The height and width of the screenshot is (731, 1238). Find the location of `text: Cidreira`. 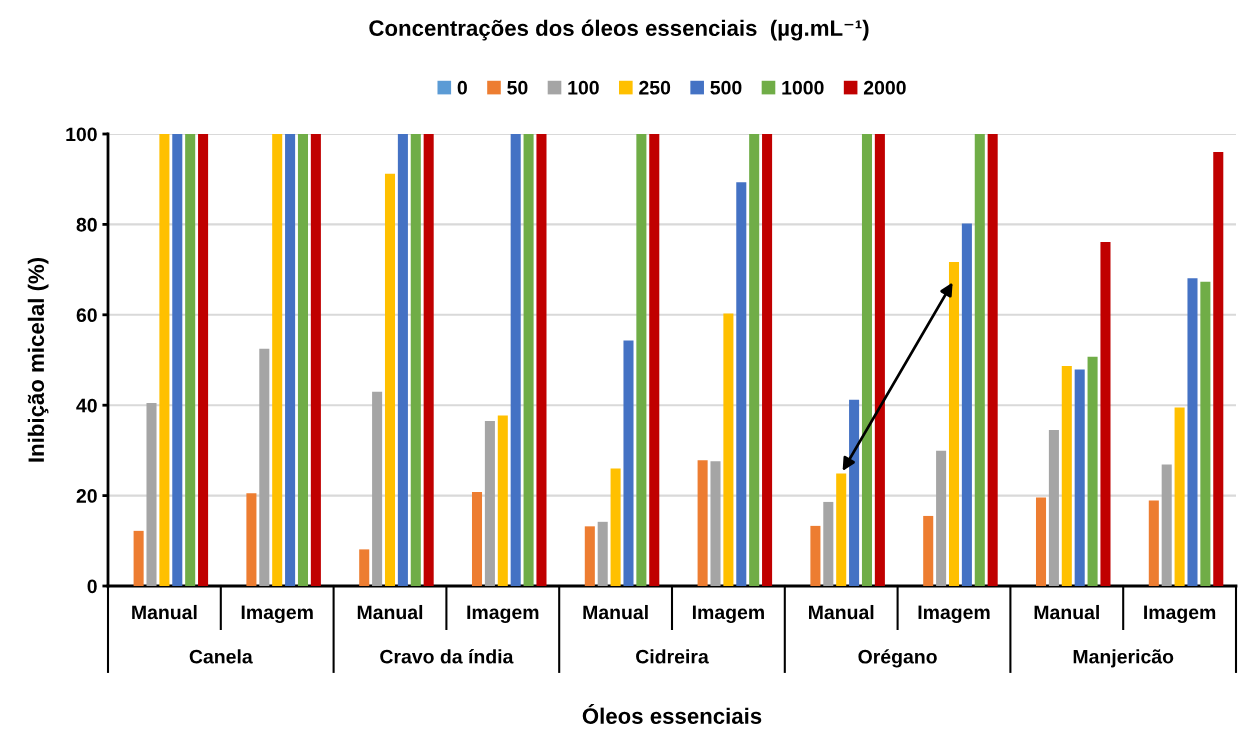

text: Cidreira is located at coordinates (672, 656).